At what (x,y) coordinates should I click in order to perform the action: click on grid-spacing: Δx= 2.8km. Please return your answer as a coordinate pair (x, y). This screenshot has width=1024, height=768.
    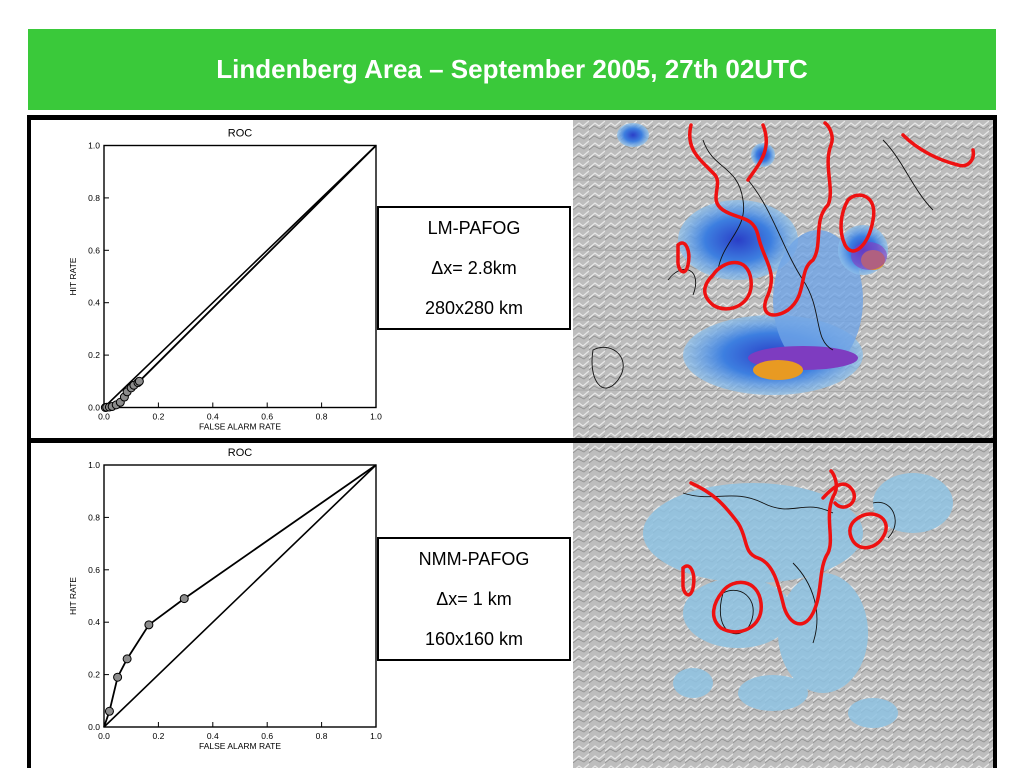
    Looking at the image, I should click on (474, 268).